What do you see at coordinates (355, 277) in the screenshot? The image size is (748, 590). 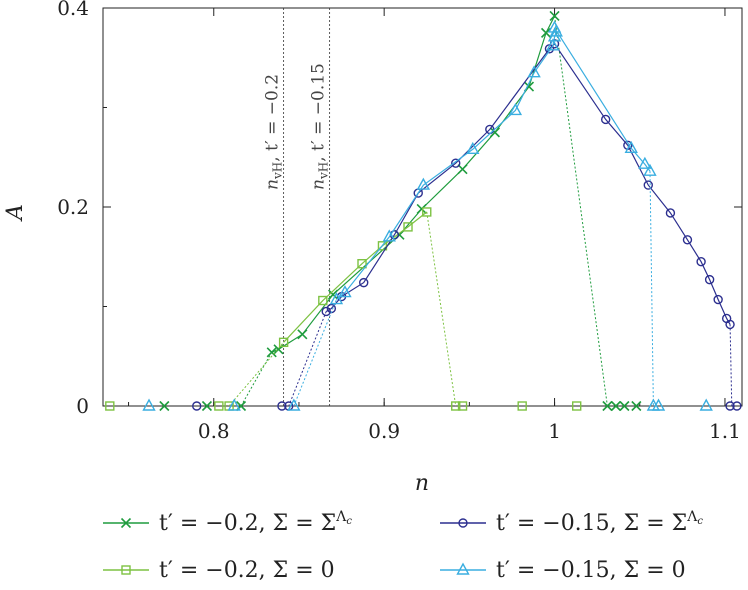 I see `series-line` at bounding box center [355, 277].